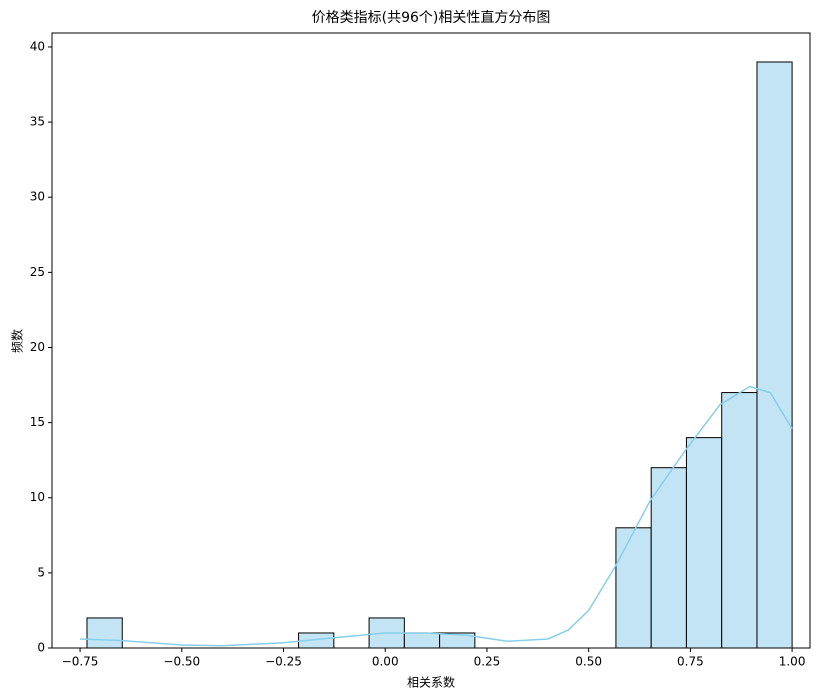 The image size is (836, 698). What do you see at coordinates (588, 662) in the screenshot?
I see `x-tick-label: 0.50` at bounding box center [588, 662].